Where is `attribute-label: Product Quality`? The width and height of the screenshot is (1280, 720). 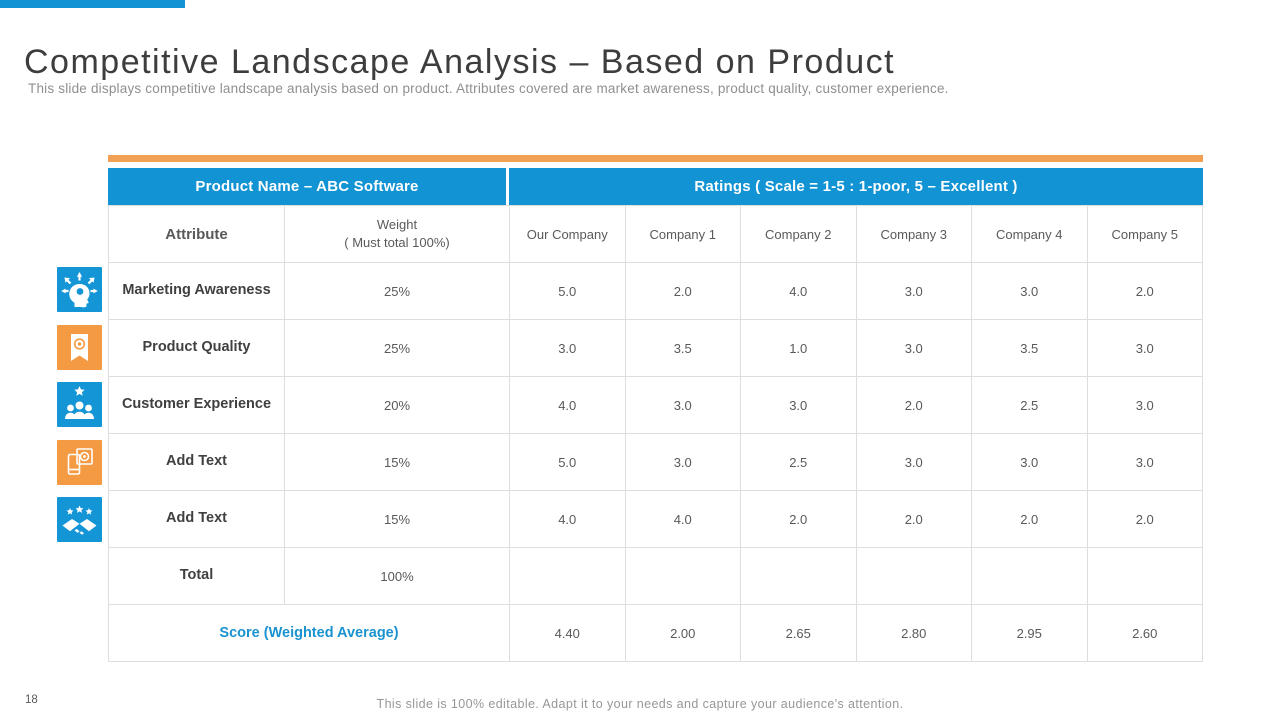 attribute-label: Product Quality is located at coordinates (196, 348).